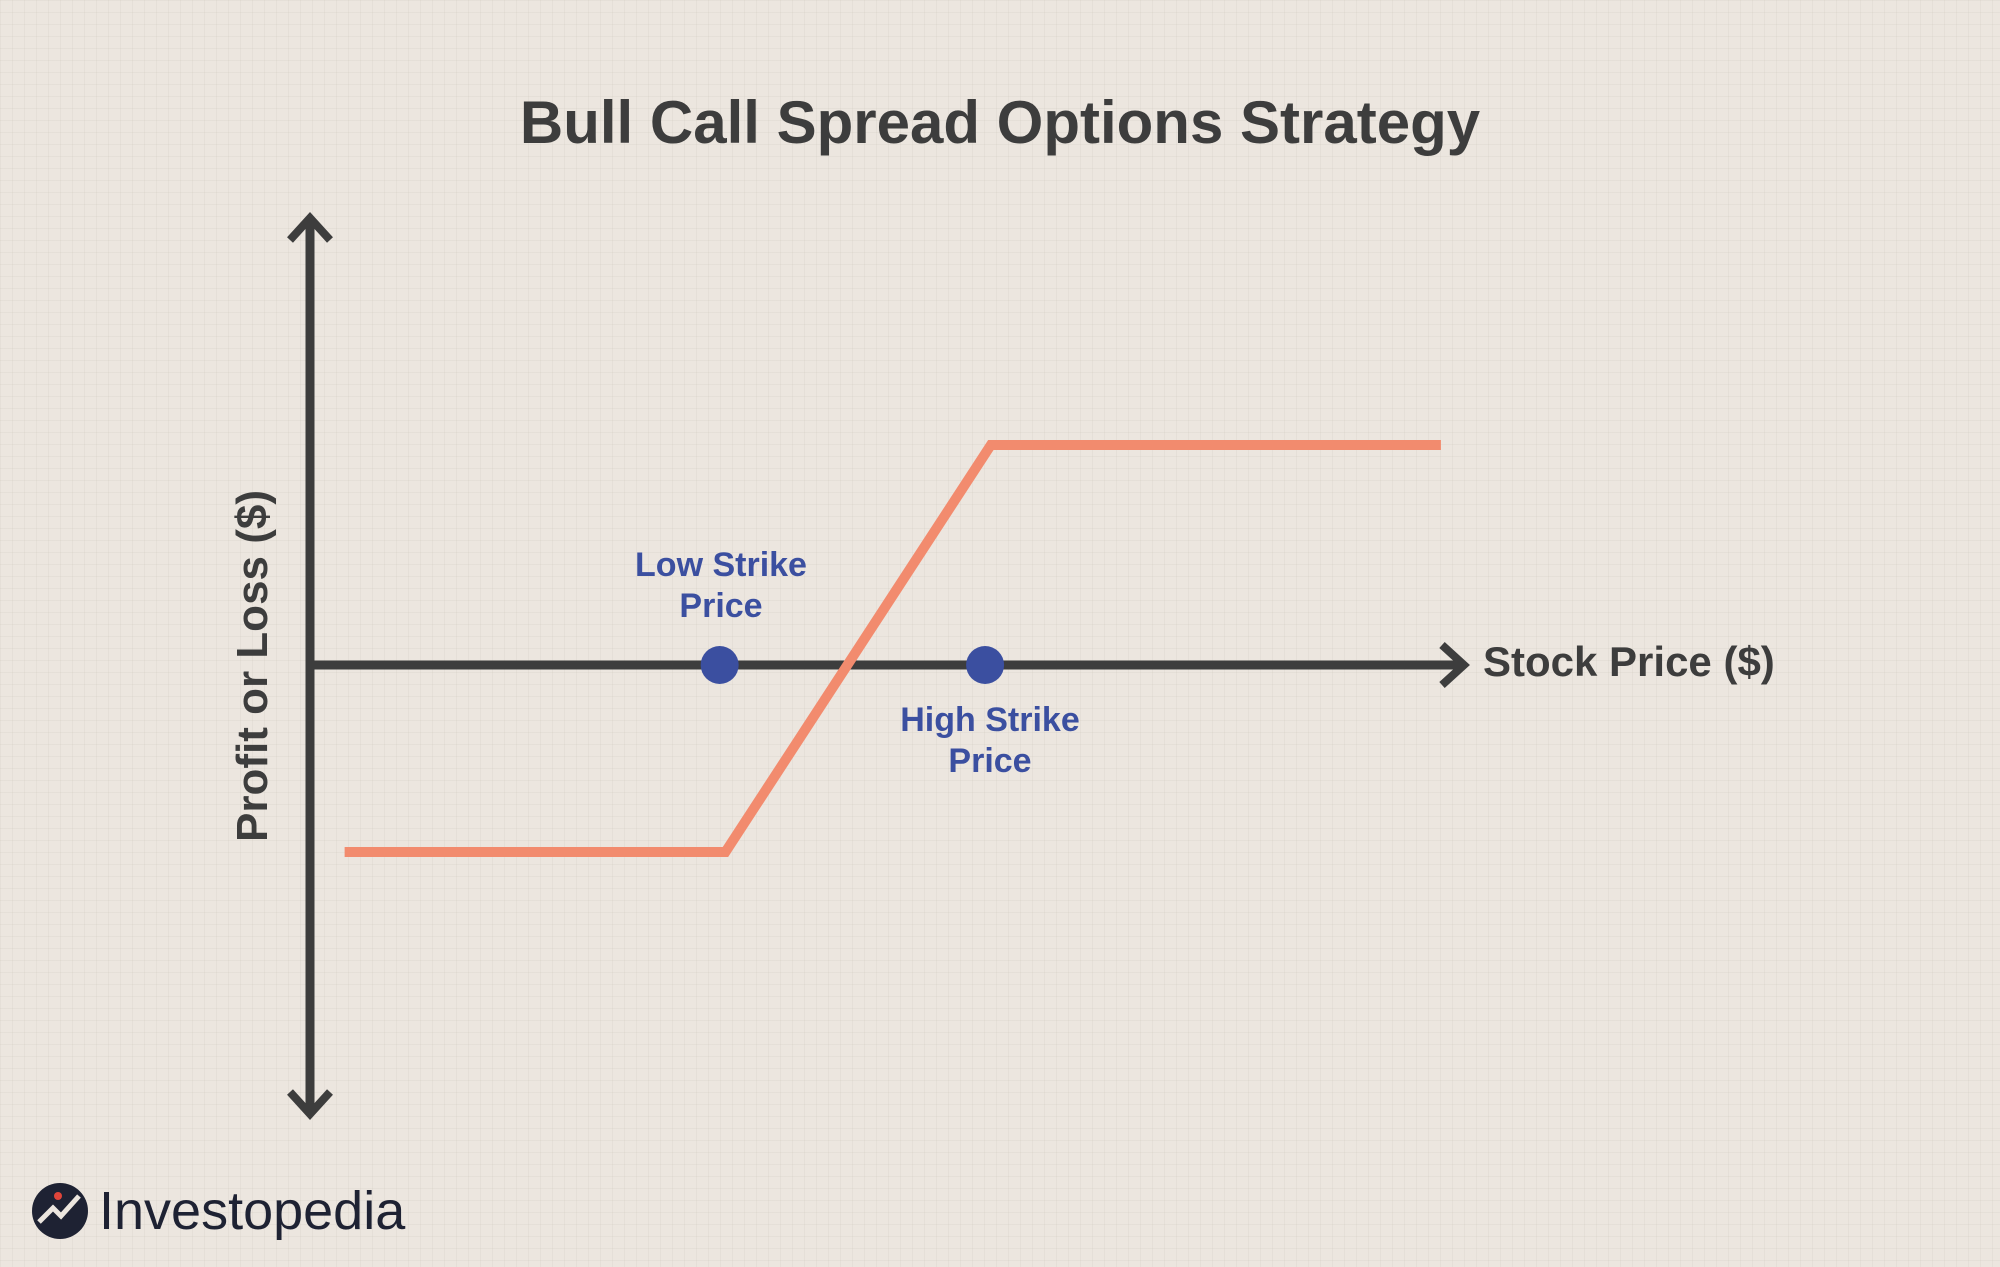 The width and height of the screenshot is (2000, 1267). I want to click on low-strike-marker, so click(719, 665).